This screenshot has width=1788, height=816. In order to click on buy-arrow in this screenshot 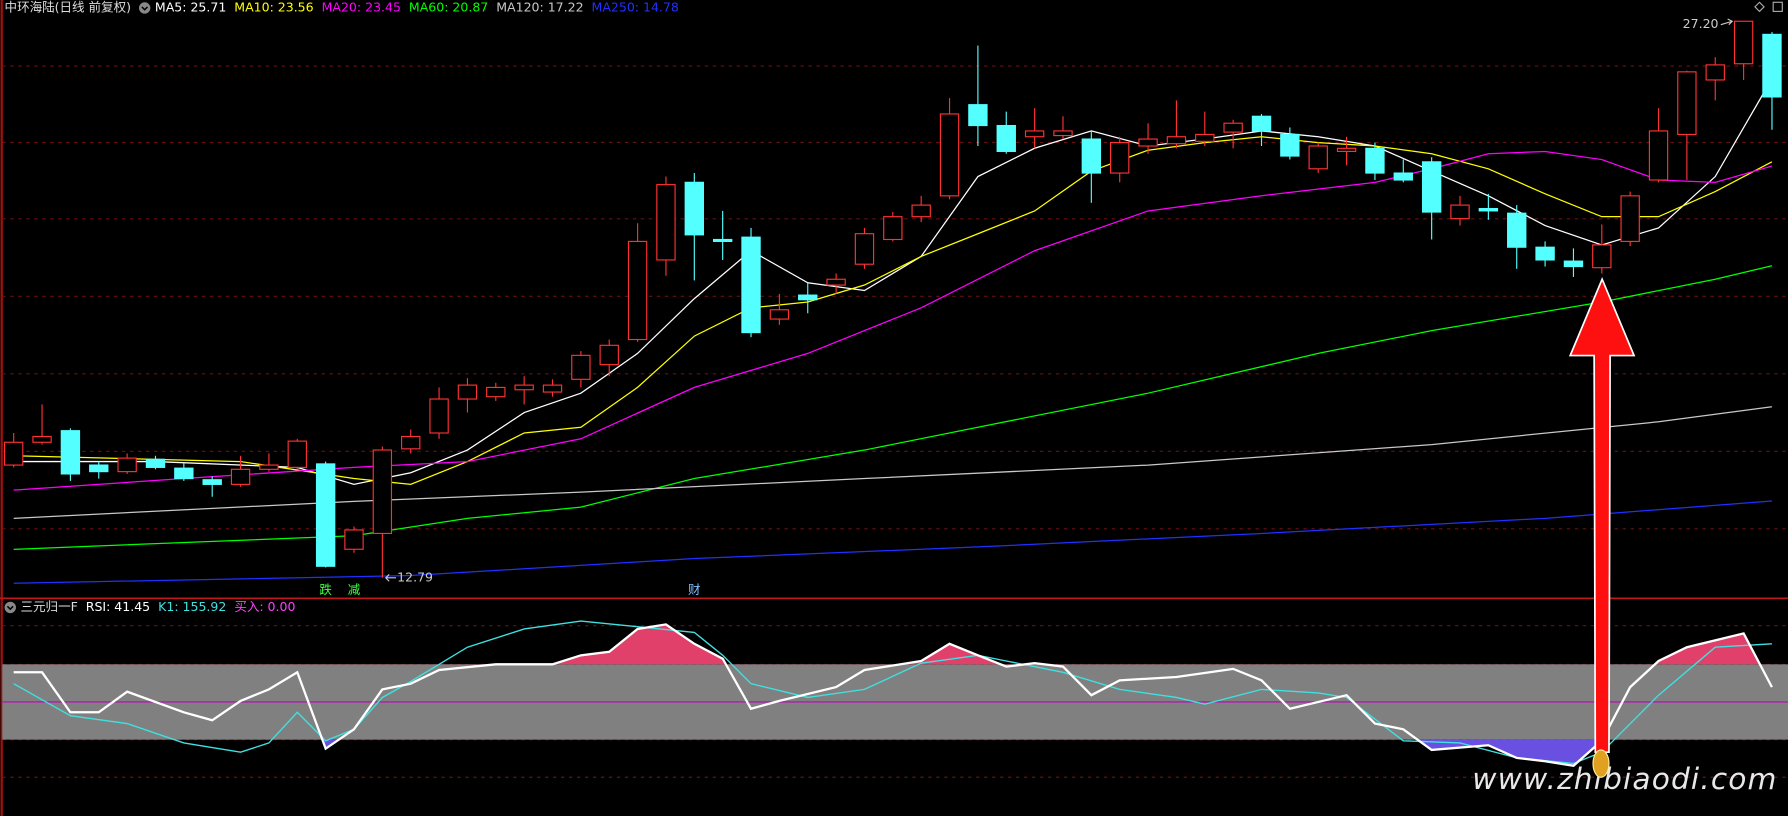, I will do `click(1602, 515)`.